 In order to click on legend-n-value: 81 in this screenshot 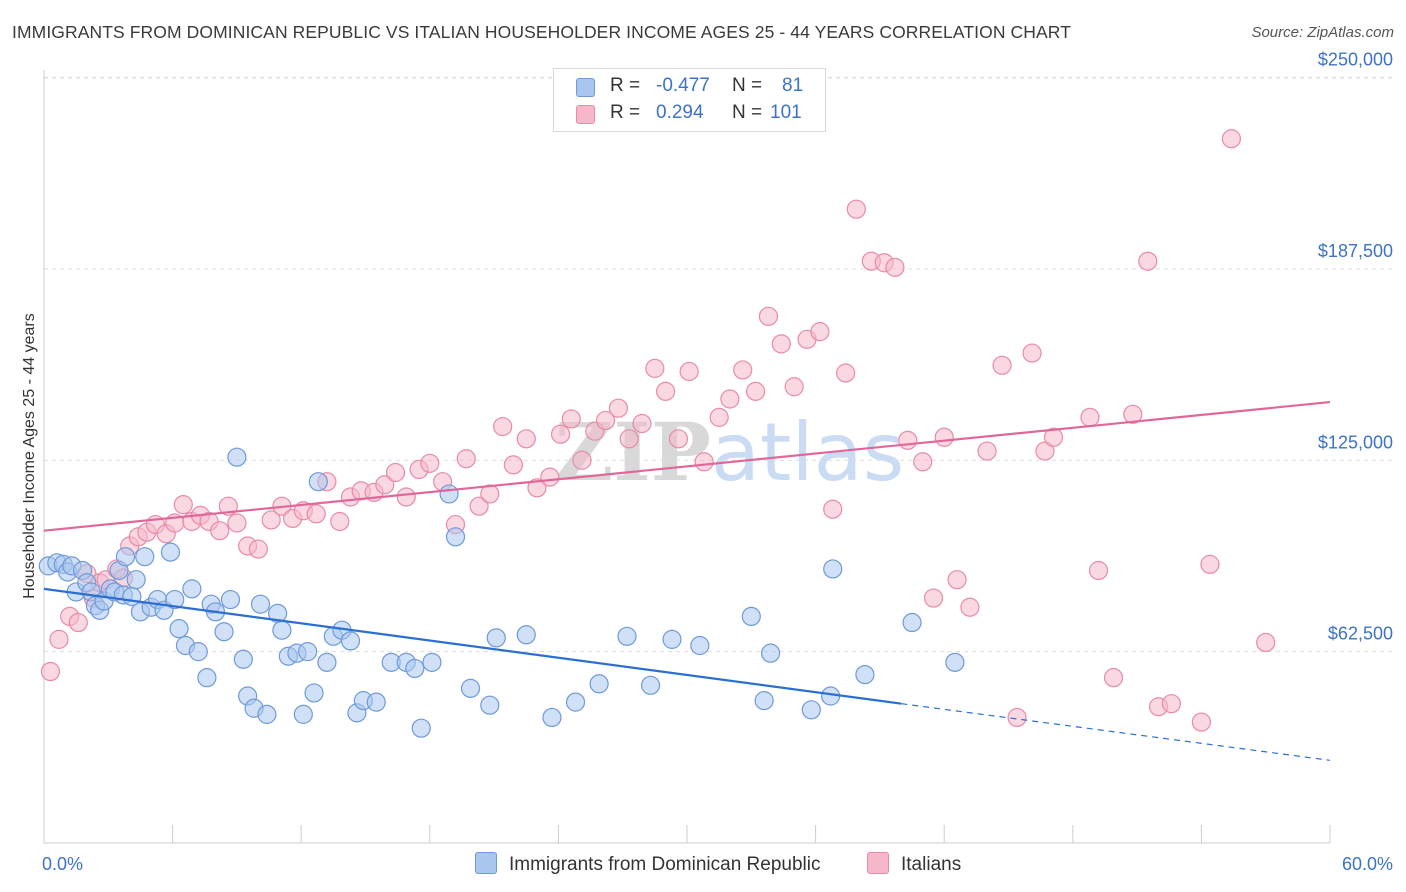, I will do `click(793, 85)`.